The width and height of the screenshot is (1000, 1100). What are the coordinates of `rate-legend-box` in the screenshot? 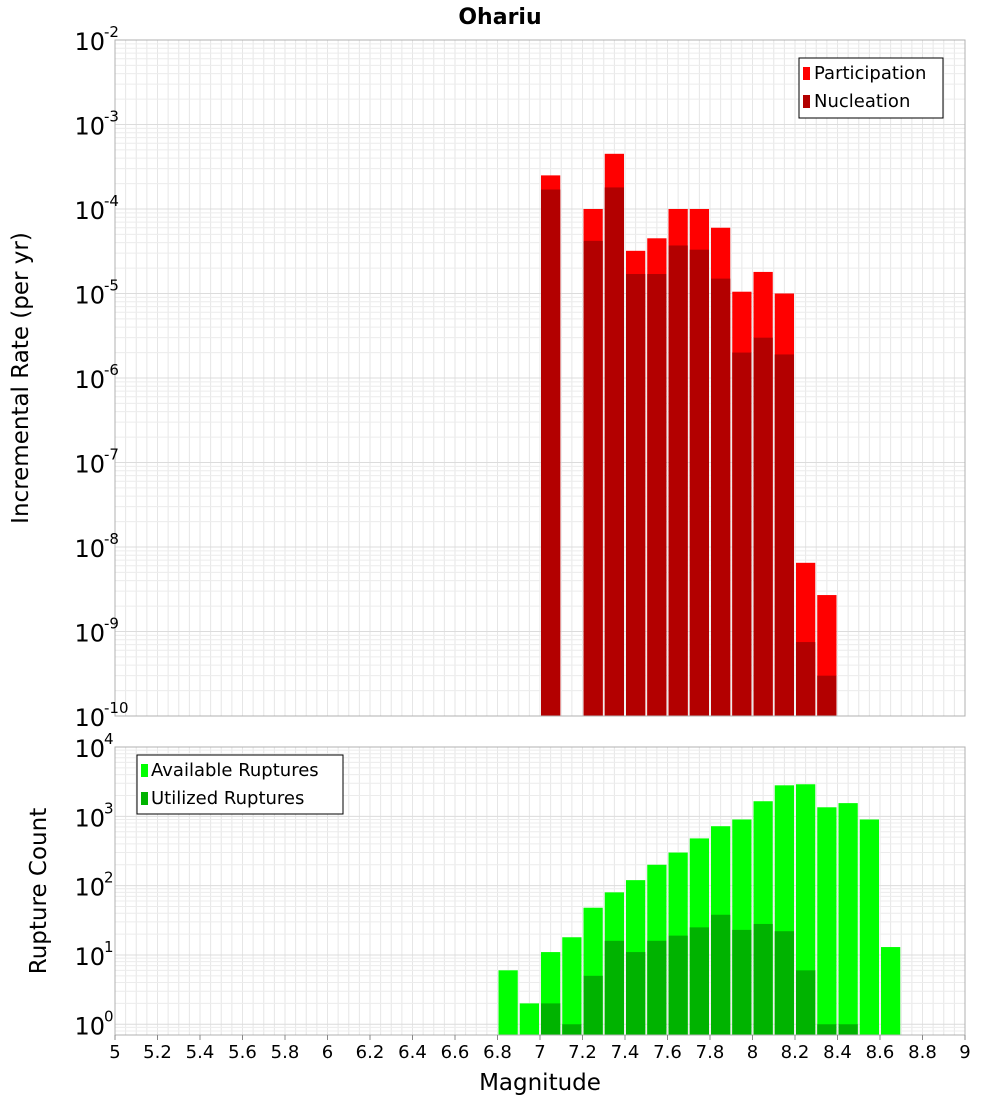 It's located at (871, 88).